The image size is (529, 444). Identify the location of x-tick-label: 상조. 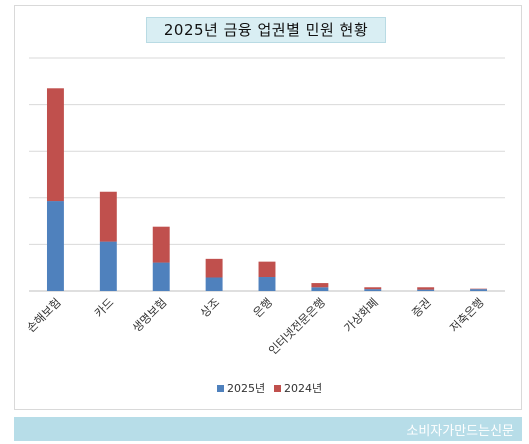
(209, 307).